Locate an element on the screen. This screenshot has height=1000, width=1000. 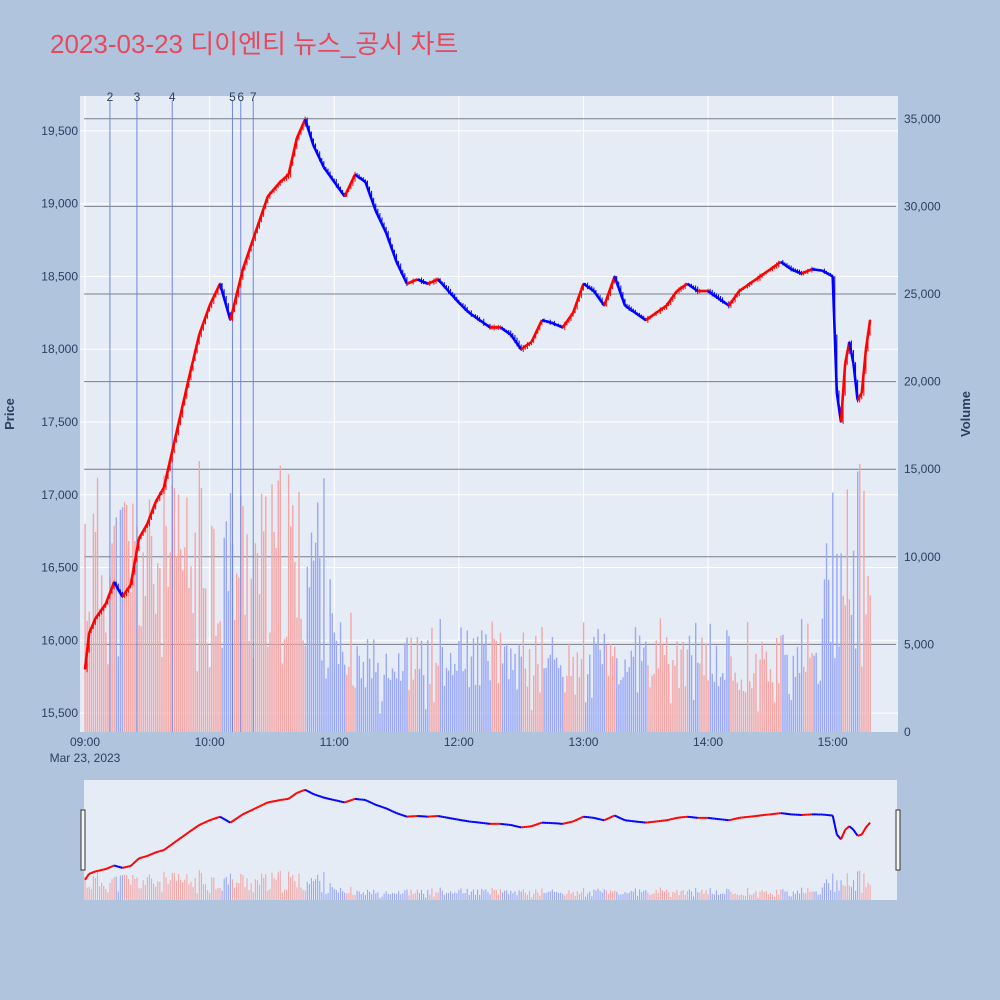
price-tick-label: 17,500 is located at coordinates (59, 422).